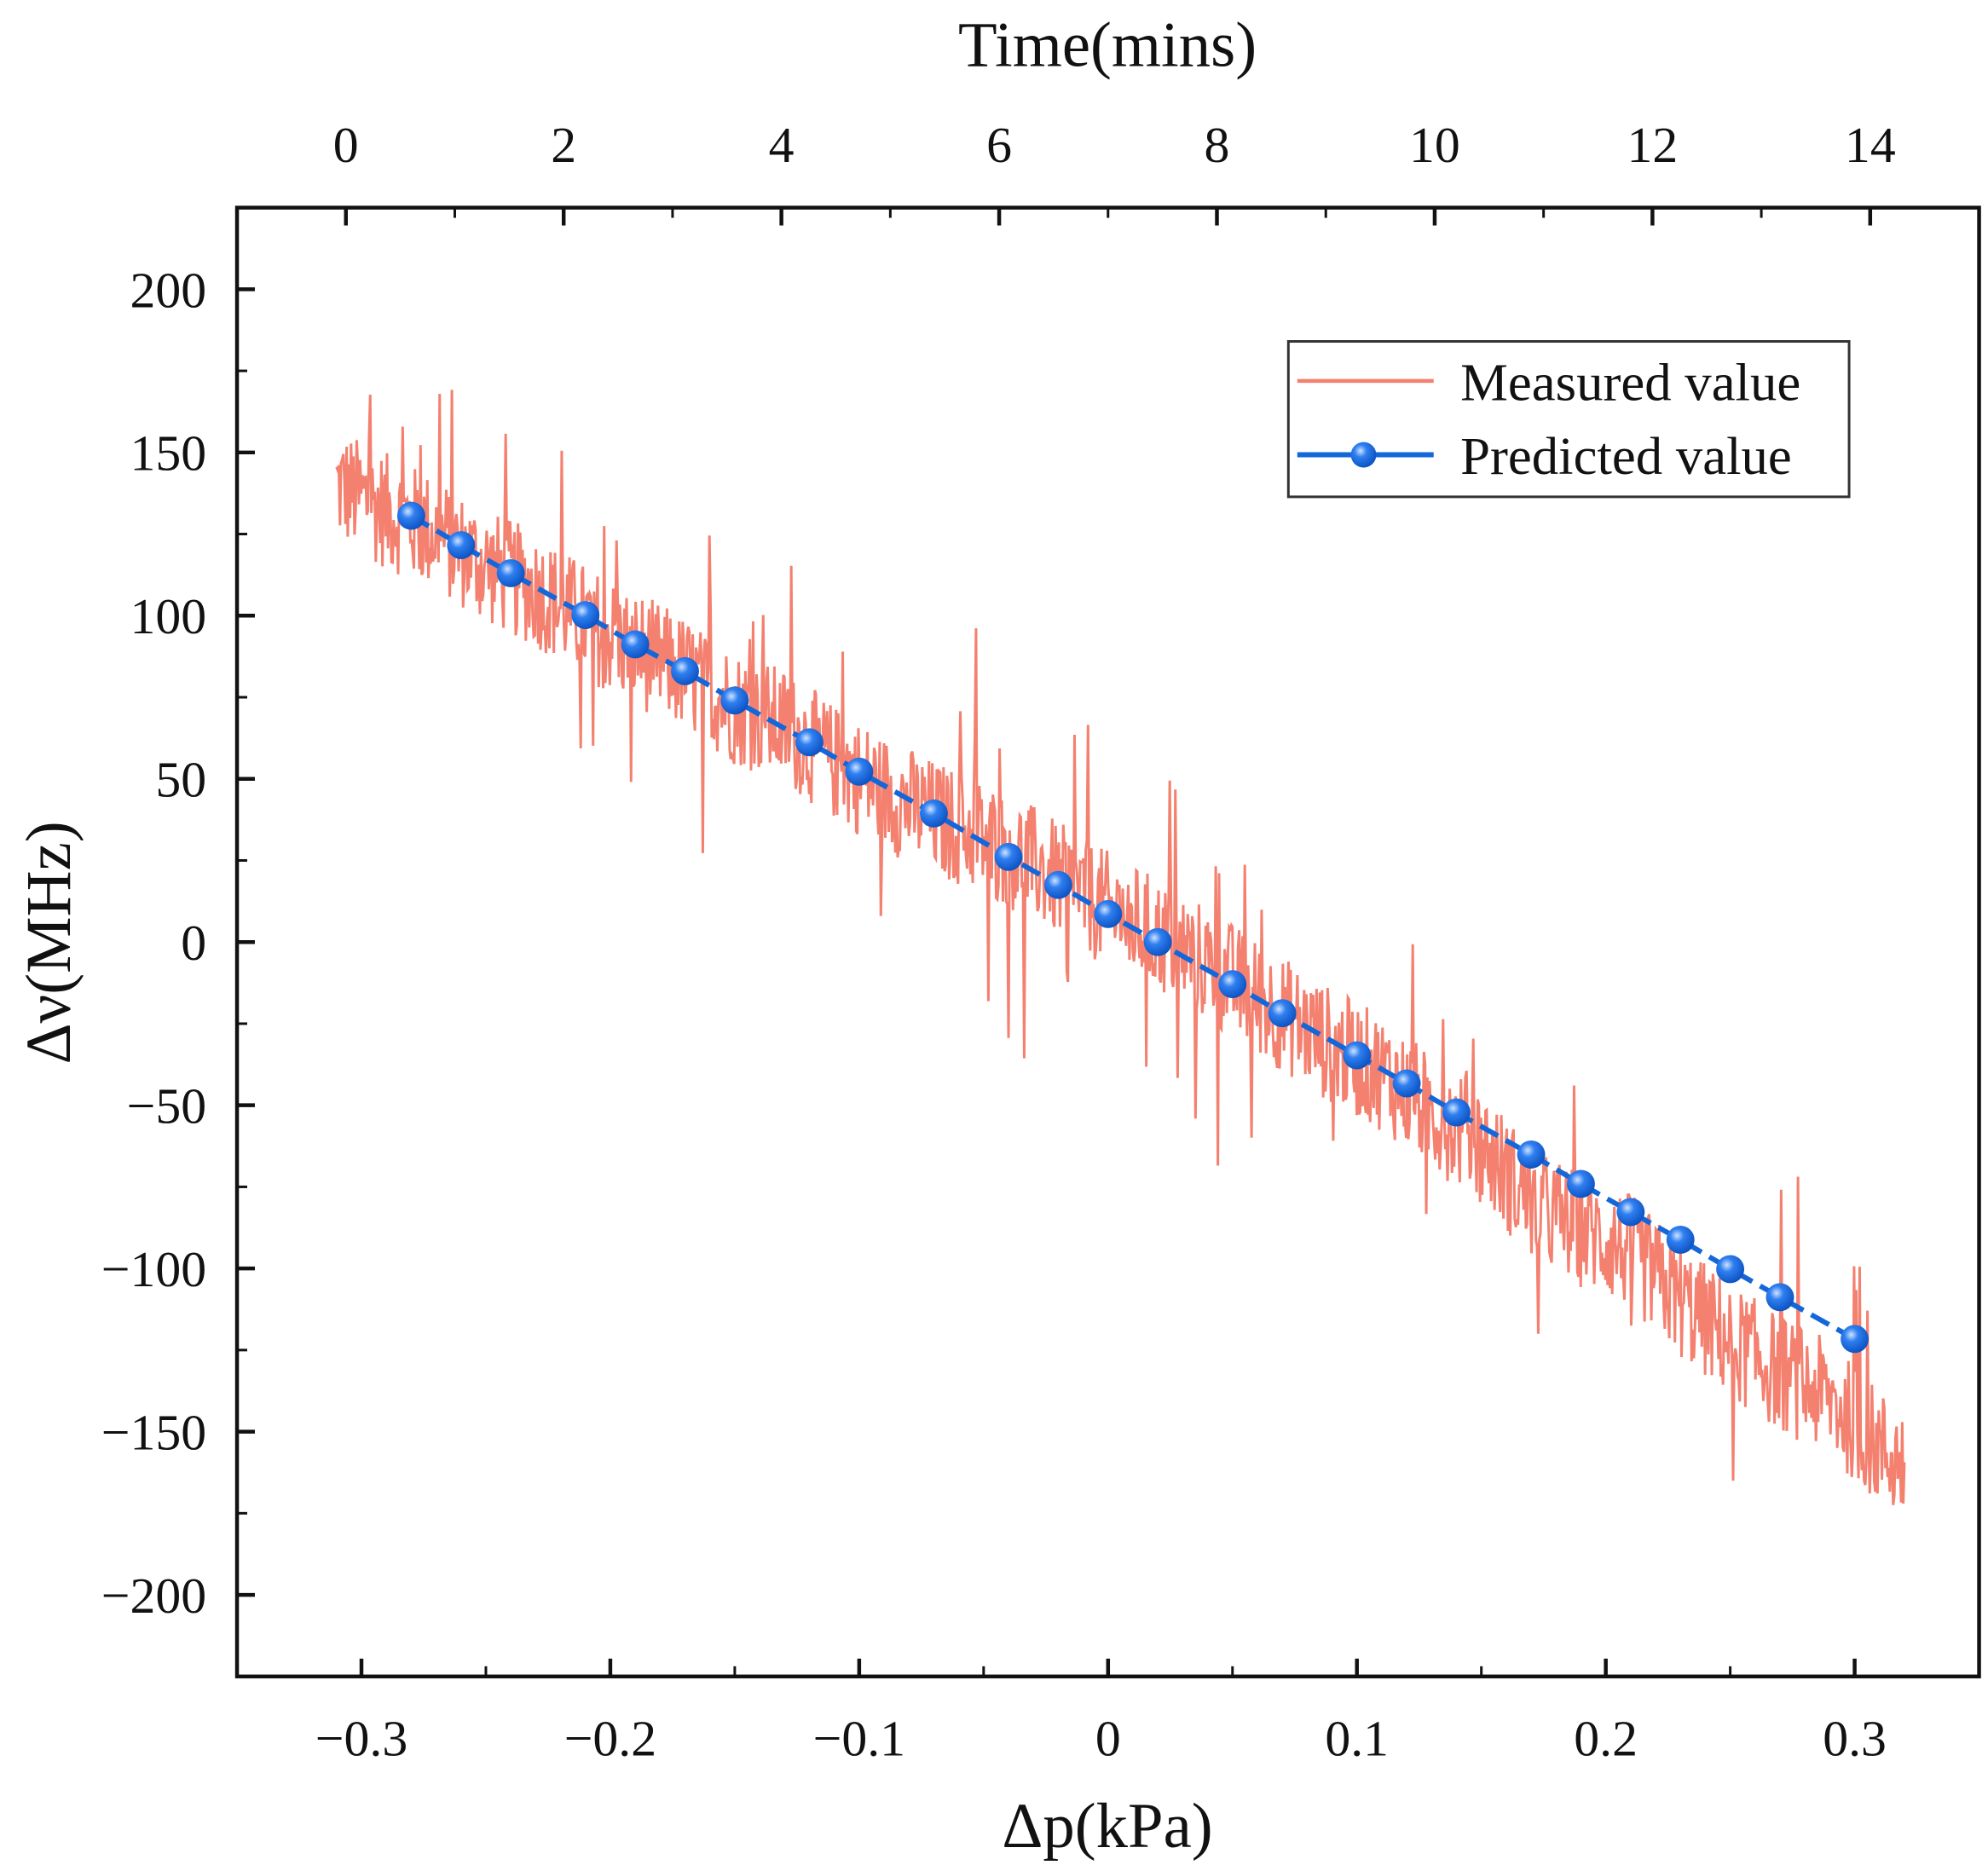  I want to click on legend-predicted-label: Predicted value, so click(1626, 456).